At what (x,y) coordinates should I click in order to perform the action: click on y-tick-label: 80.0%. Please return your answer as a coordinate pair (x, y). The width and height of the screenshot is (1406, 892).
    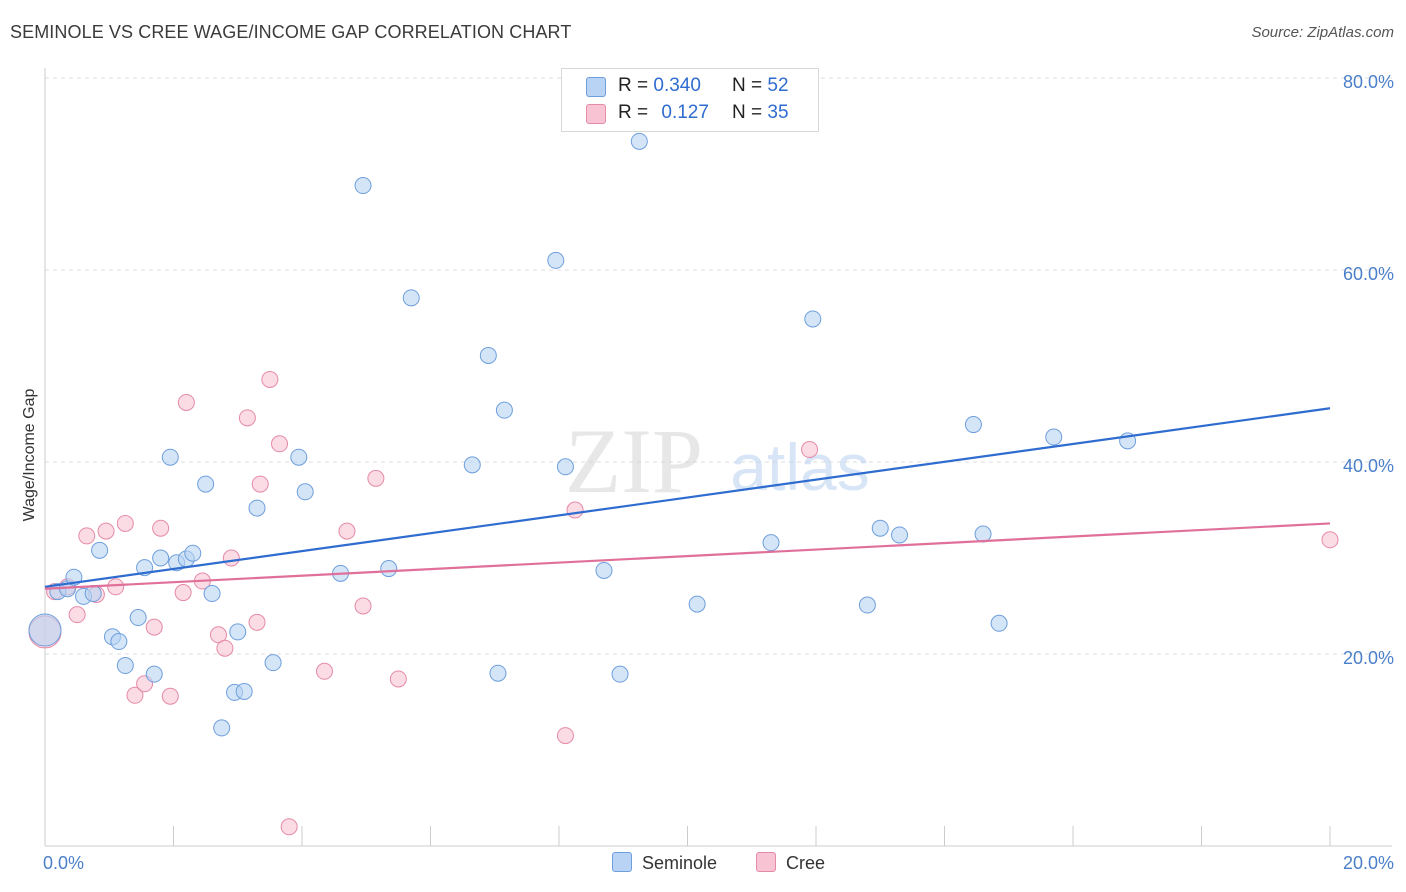
    Looking at the image, I should click on (1368, 82).